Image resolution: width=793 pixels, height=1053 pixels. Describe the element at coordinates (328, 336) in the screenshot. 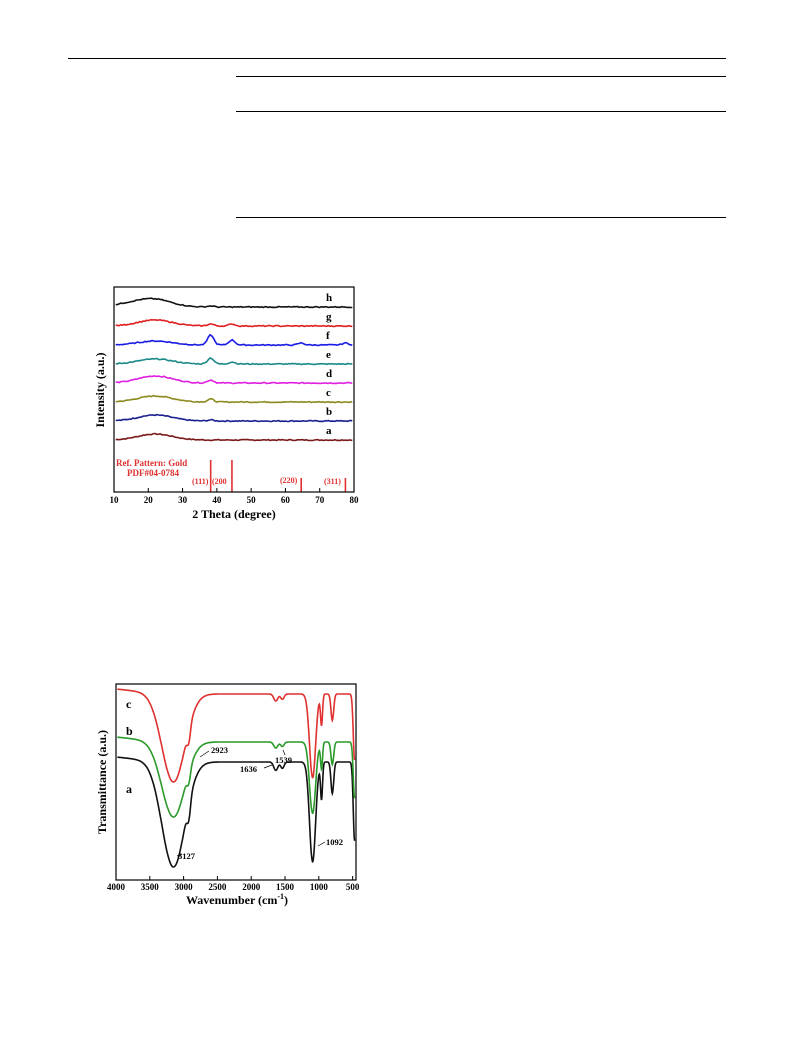

I see `xrd-series-label-f: f` at that location.